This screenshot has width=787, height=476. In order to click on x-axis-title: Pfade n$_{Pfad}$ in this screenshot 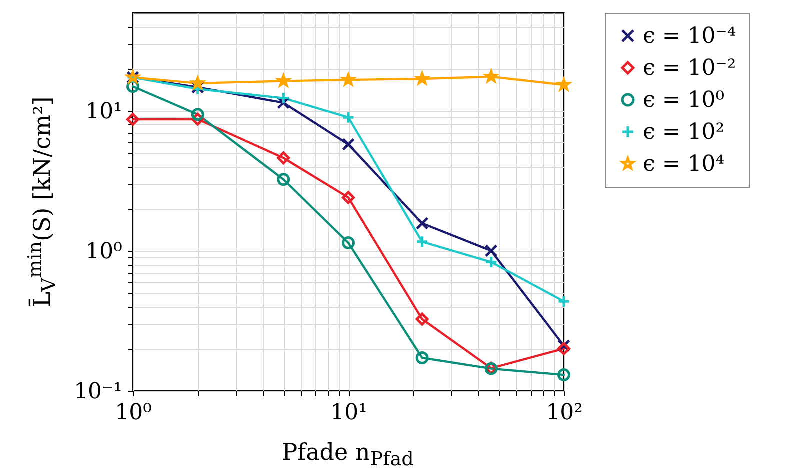, I will do `click(348, 455)`.